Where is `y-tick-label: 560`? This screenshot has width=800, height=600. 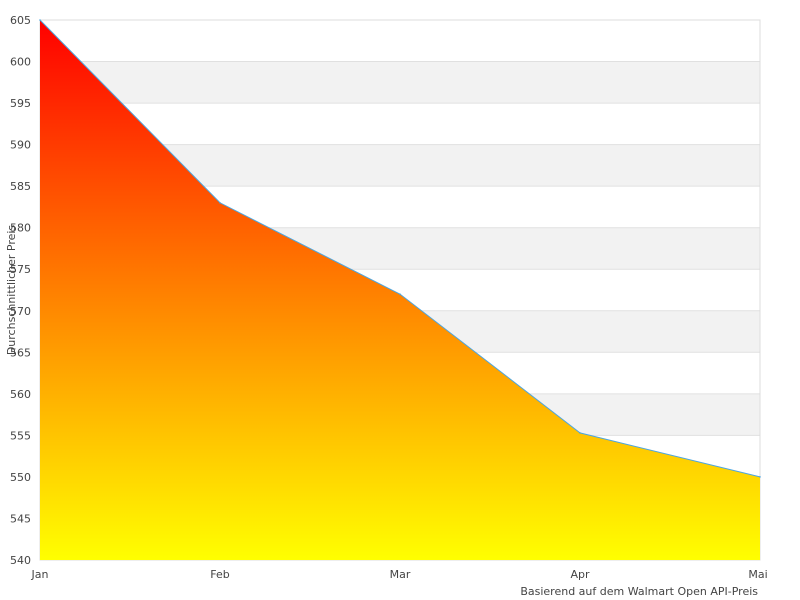
y-tick-label: 560 is located at coordinates (20, 394).